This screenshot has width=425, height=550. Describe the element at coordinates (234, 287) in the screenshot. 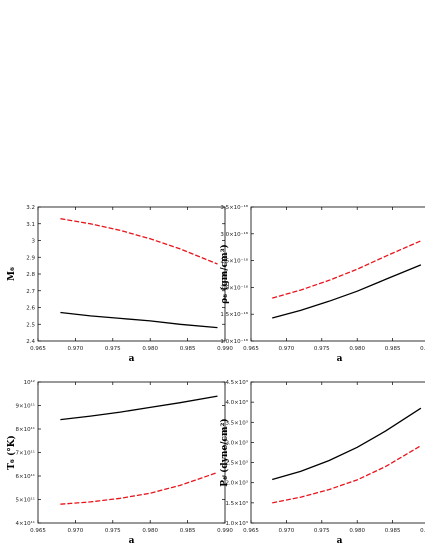

I see `y-tick-label: 2.0×10⁻¹⁸` at that location.